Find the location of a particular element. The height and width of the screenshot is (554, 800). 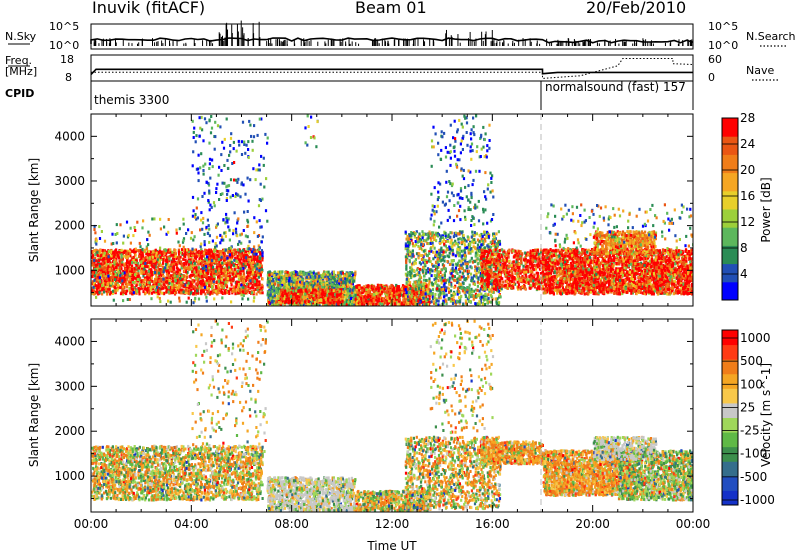

station-title: Inuvik (fitACF) is located at coordinates (148, 8).